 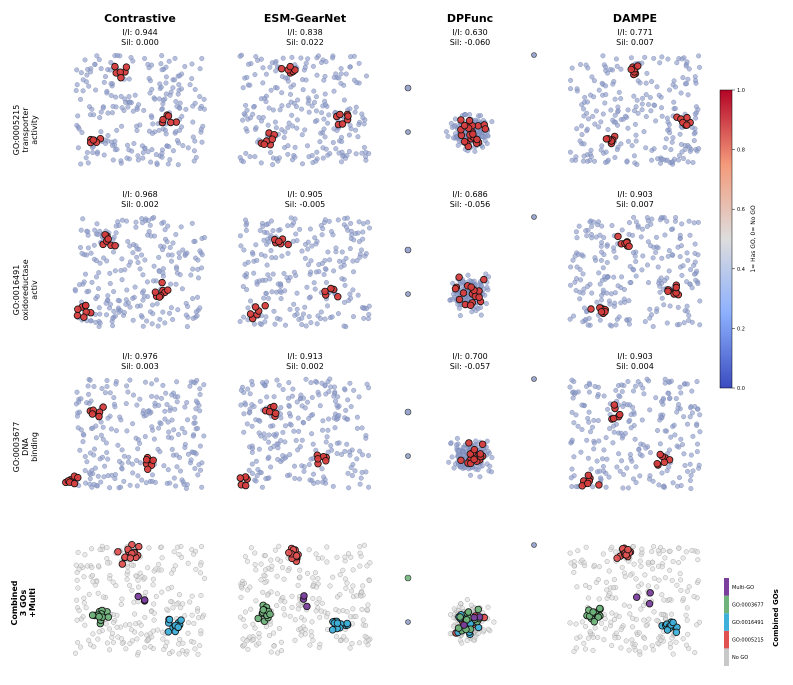 What do you see at coordinates (138, 596) in the screenshot?
I see `scatter-point-multi-go` at bounding box center [138, 596].